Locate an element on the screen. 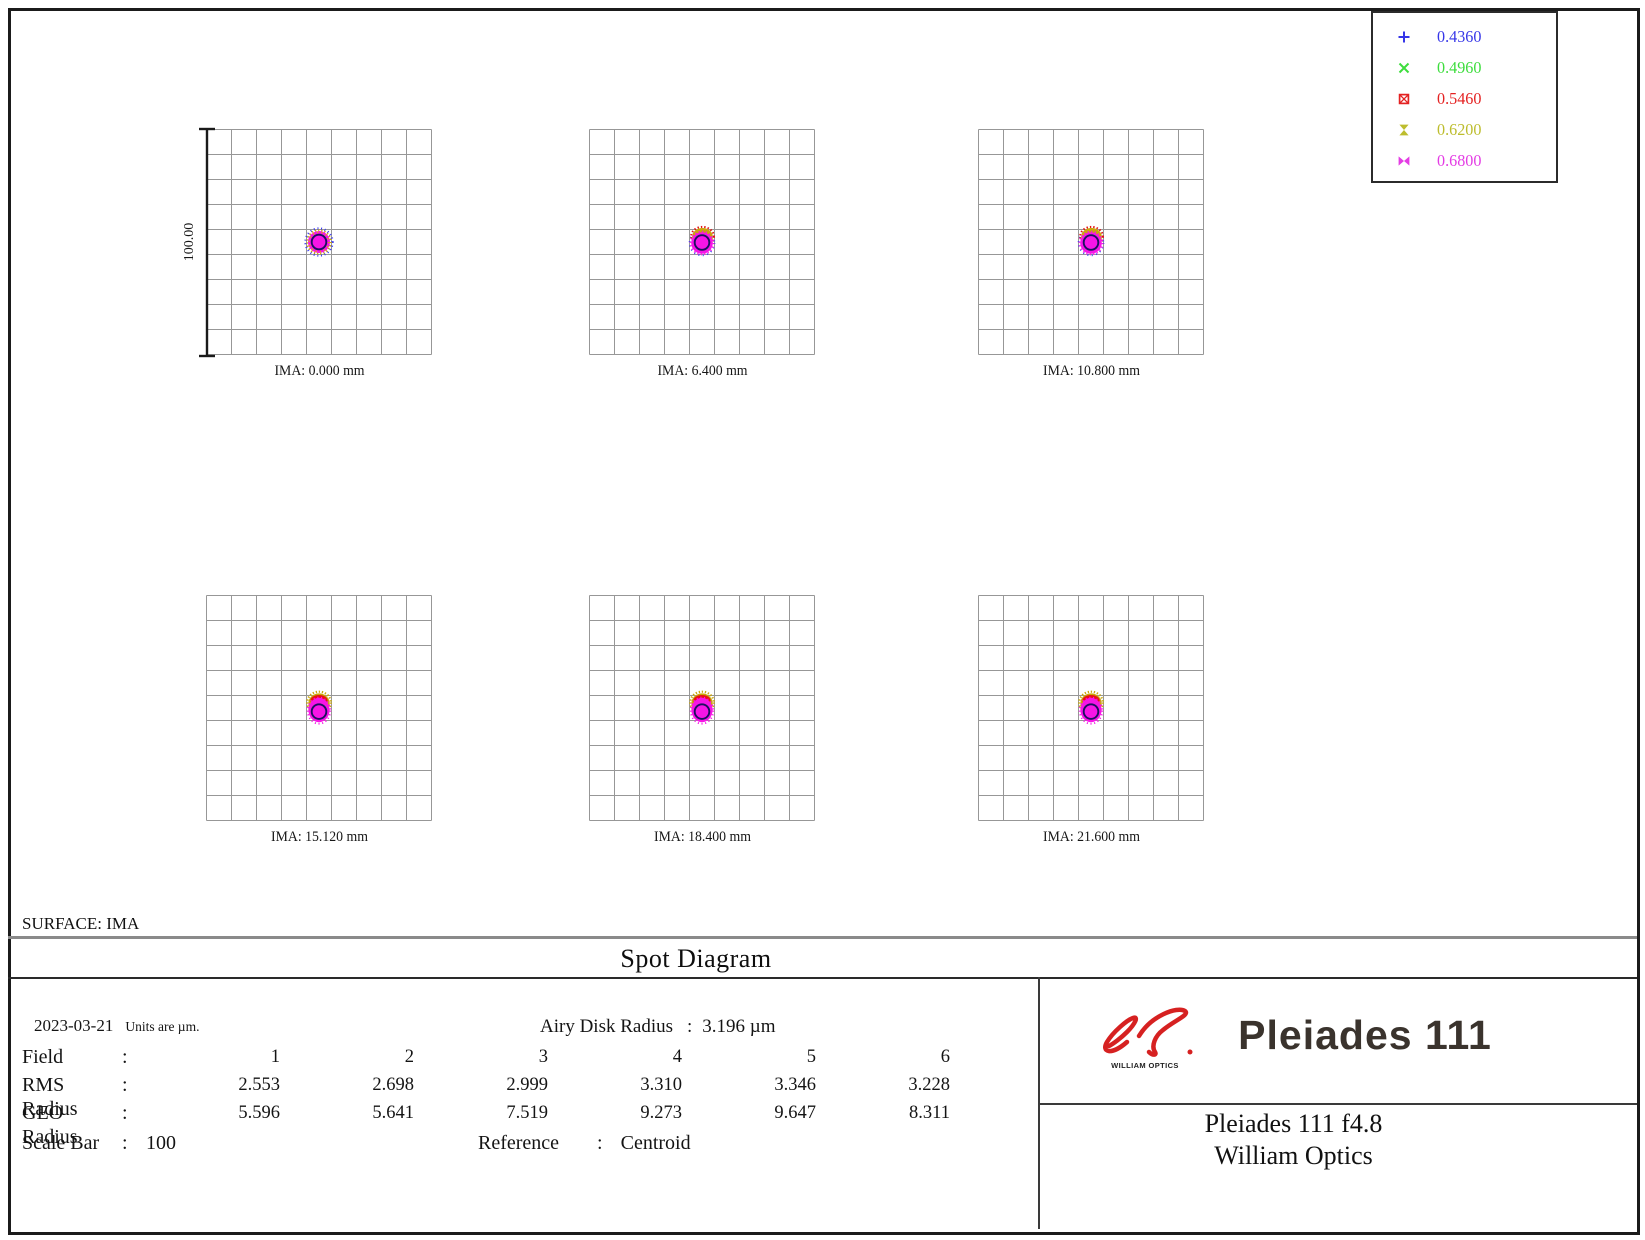  page-title: Spot Diagram is located at coordinates (696, 958).